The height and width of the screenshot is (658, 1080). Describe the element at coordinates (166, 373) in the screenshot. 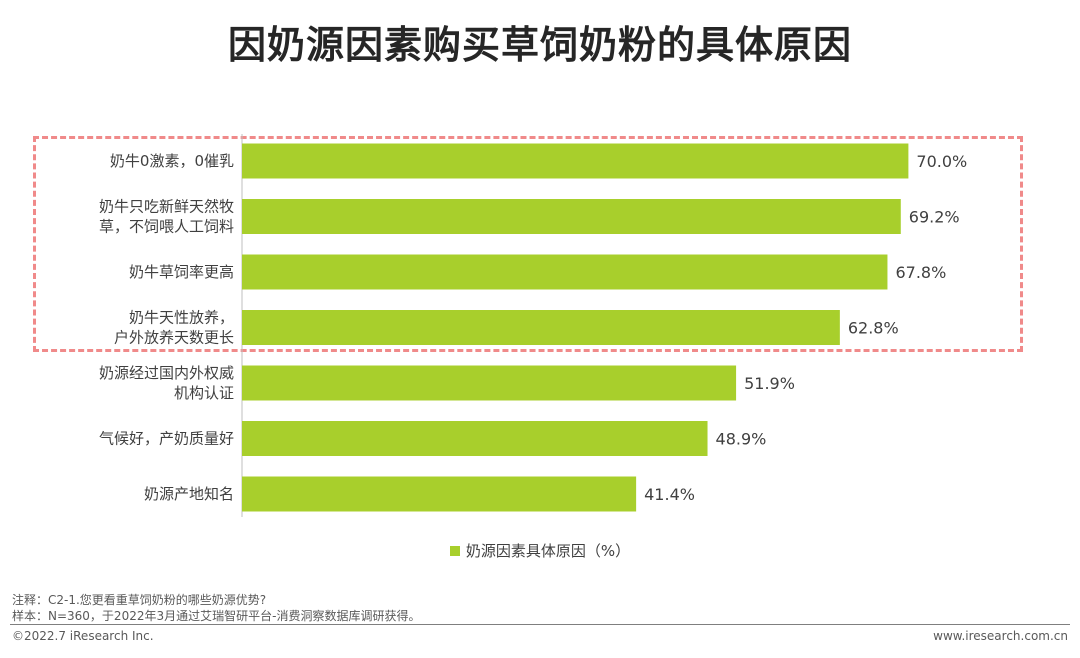

I see `category-label: 奶源经过国内外权威` at that location.